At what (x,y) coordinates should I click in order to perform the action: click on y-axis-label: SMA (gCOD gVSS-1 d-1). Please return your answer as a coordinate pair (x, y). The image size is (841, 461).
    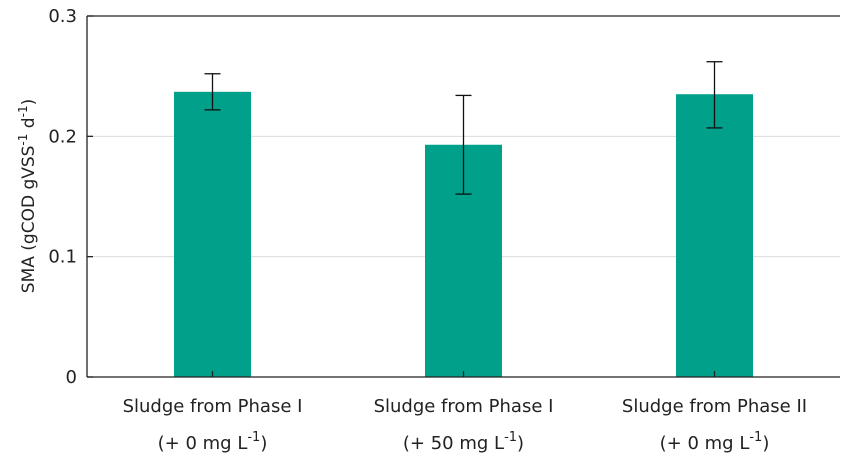
    Looking at the image, I should click on (27, 196).